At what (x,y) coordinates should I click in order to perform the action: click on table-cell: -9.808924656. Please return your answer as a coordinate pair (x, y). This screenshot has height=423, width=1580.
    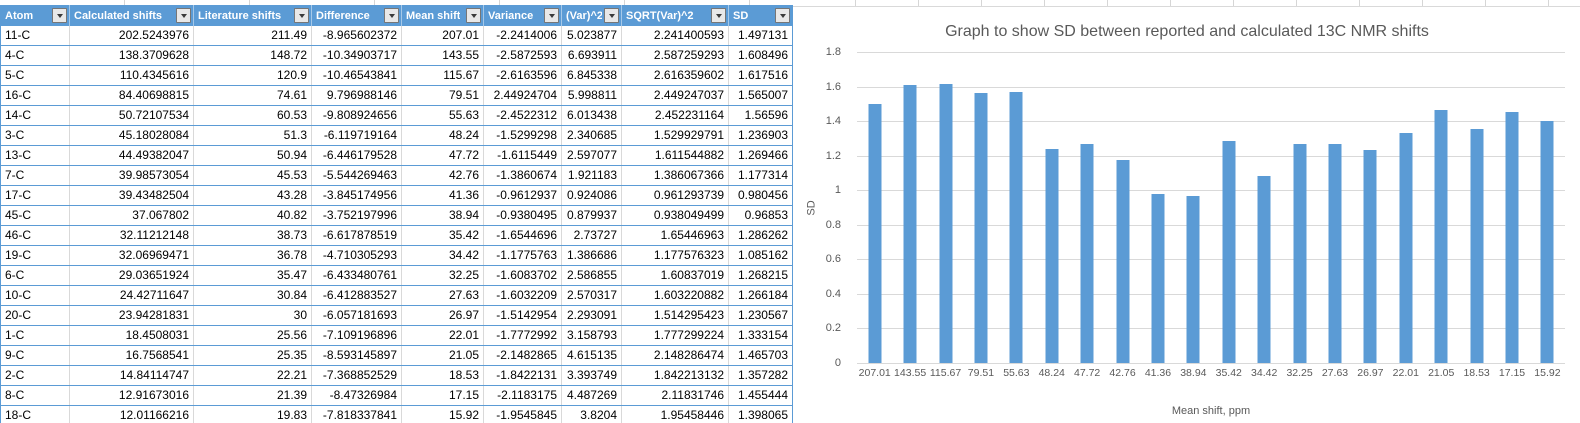
    Looking at the image, I should click on (356, 115).